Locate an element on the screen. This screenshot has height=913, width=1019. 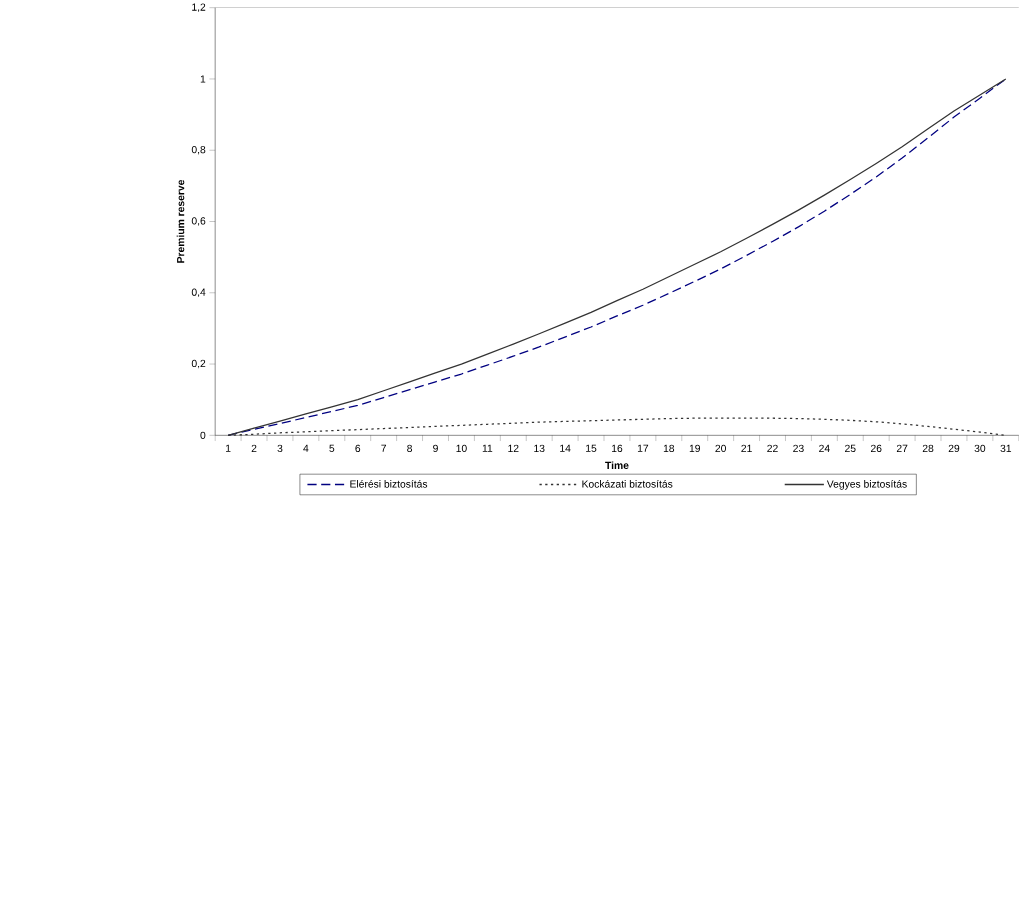
x-tick-label: 1 is located at coordinates (228, 448).